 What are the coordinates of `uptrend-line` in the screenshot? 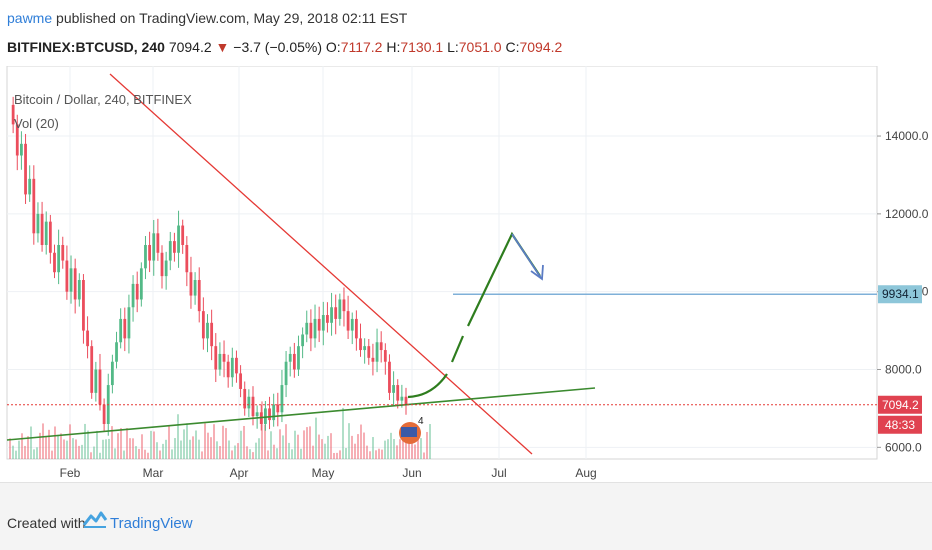 It's located at (301, 414).